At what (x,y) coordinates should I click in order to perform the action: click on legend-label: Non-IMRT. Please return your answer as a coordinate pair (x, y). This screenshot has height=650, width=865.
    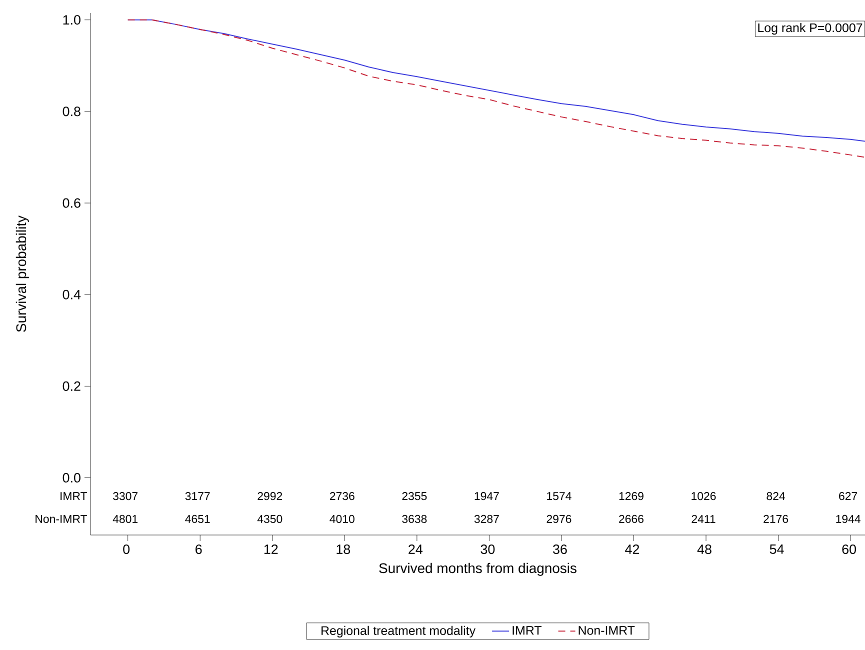
    Looking at the image, I should click on (606, 630).